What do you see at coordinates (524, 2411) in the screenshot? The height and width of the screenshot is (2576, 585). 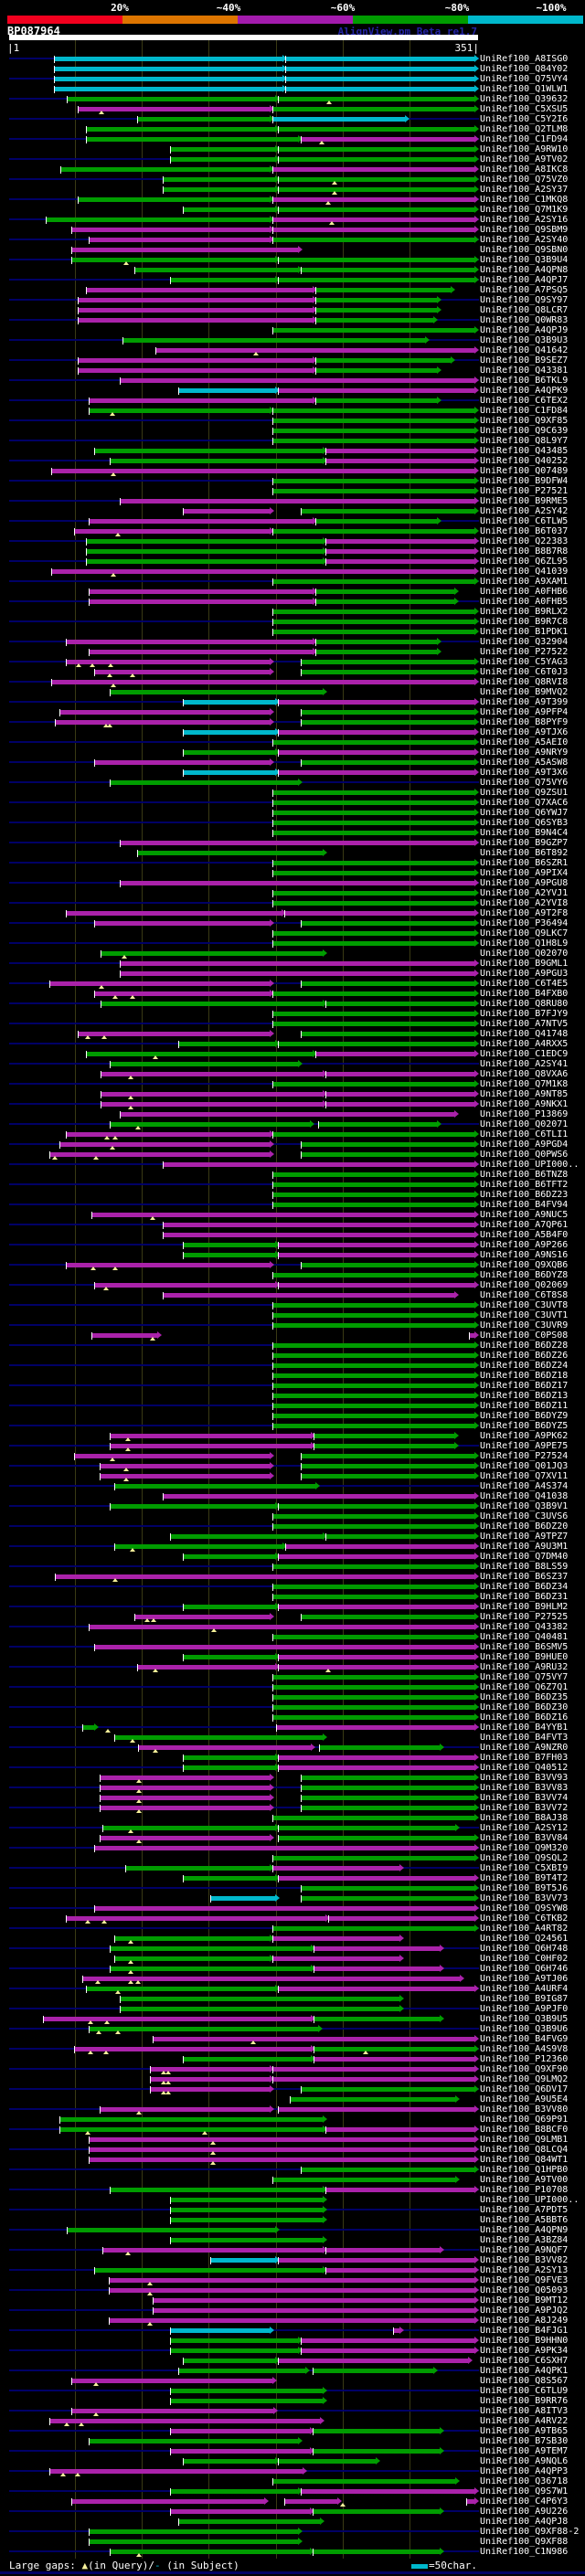 I see `hit-label: UniRef100_A8ITV3` at bounding box center [524, 2411].